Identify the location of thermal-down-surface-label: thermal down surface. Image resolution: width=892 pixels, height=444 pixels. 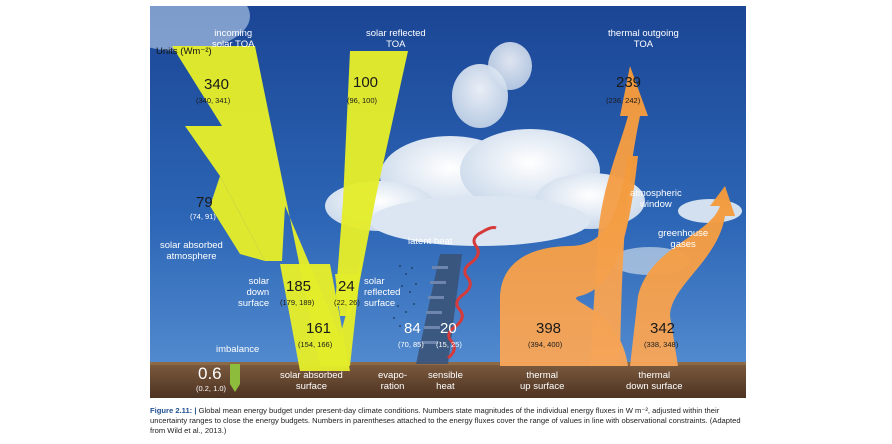
(654, 381).